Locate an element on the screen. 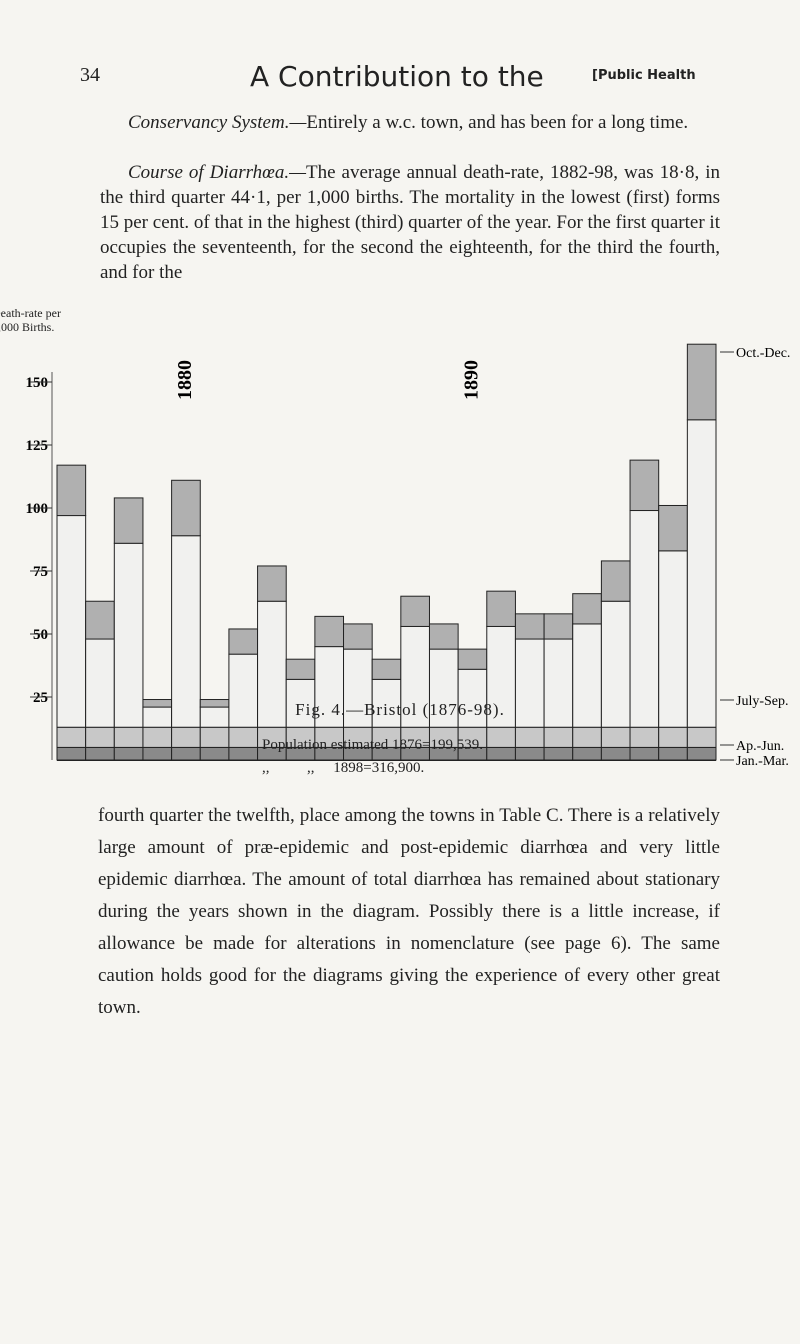 This screenshot has height=1344, width=800. legend-label: Ap.-Jun. is located at coordinates (760, 746).